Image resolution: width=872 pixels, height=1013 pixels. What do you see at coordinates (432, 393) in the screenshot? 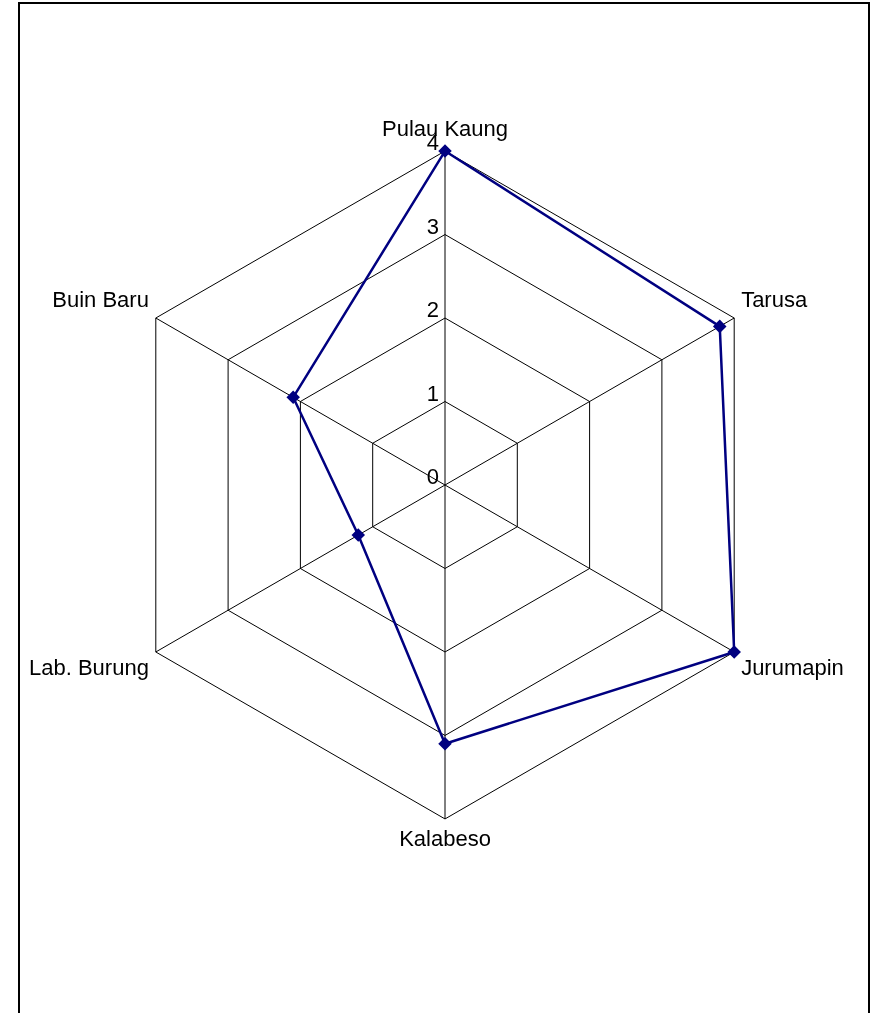
I see `y-tick-label: 1` at bounding box center [432, 393].